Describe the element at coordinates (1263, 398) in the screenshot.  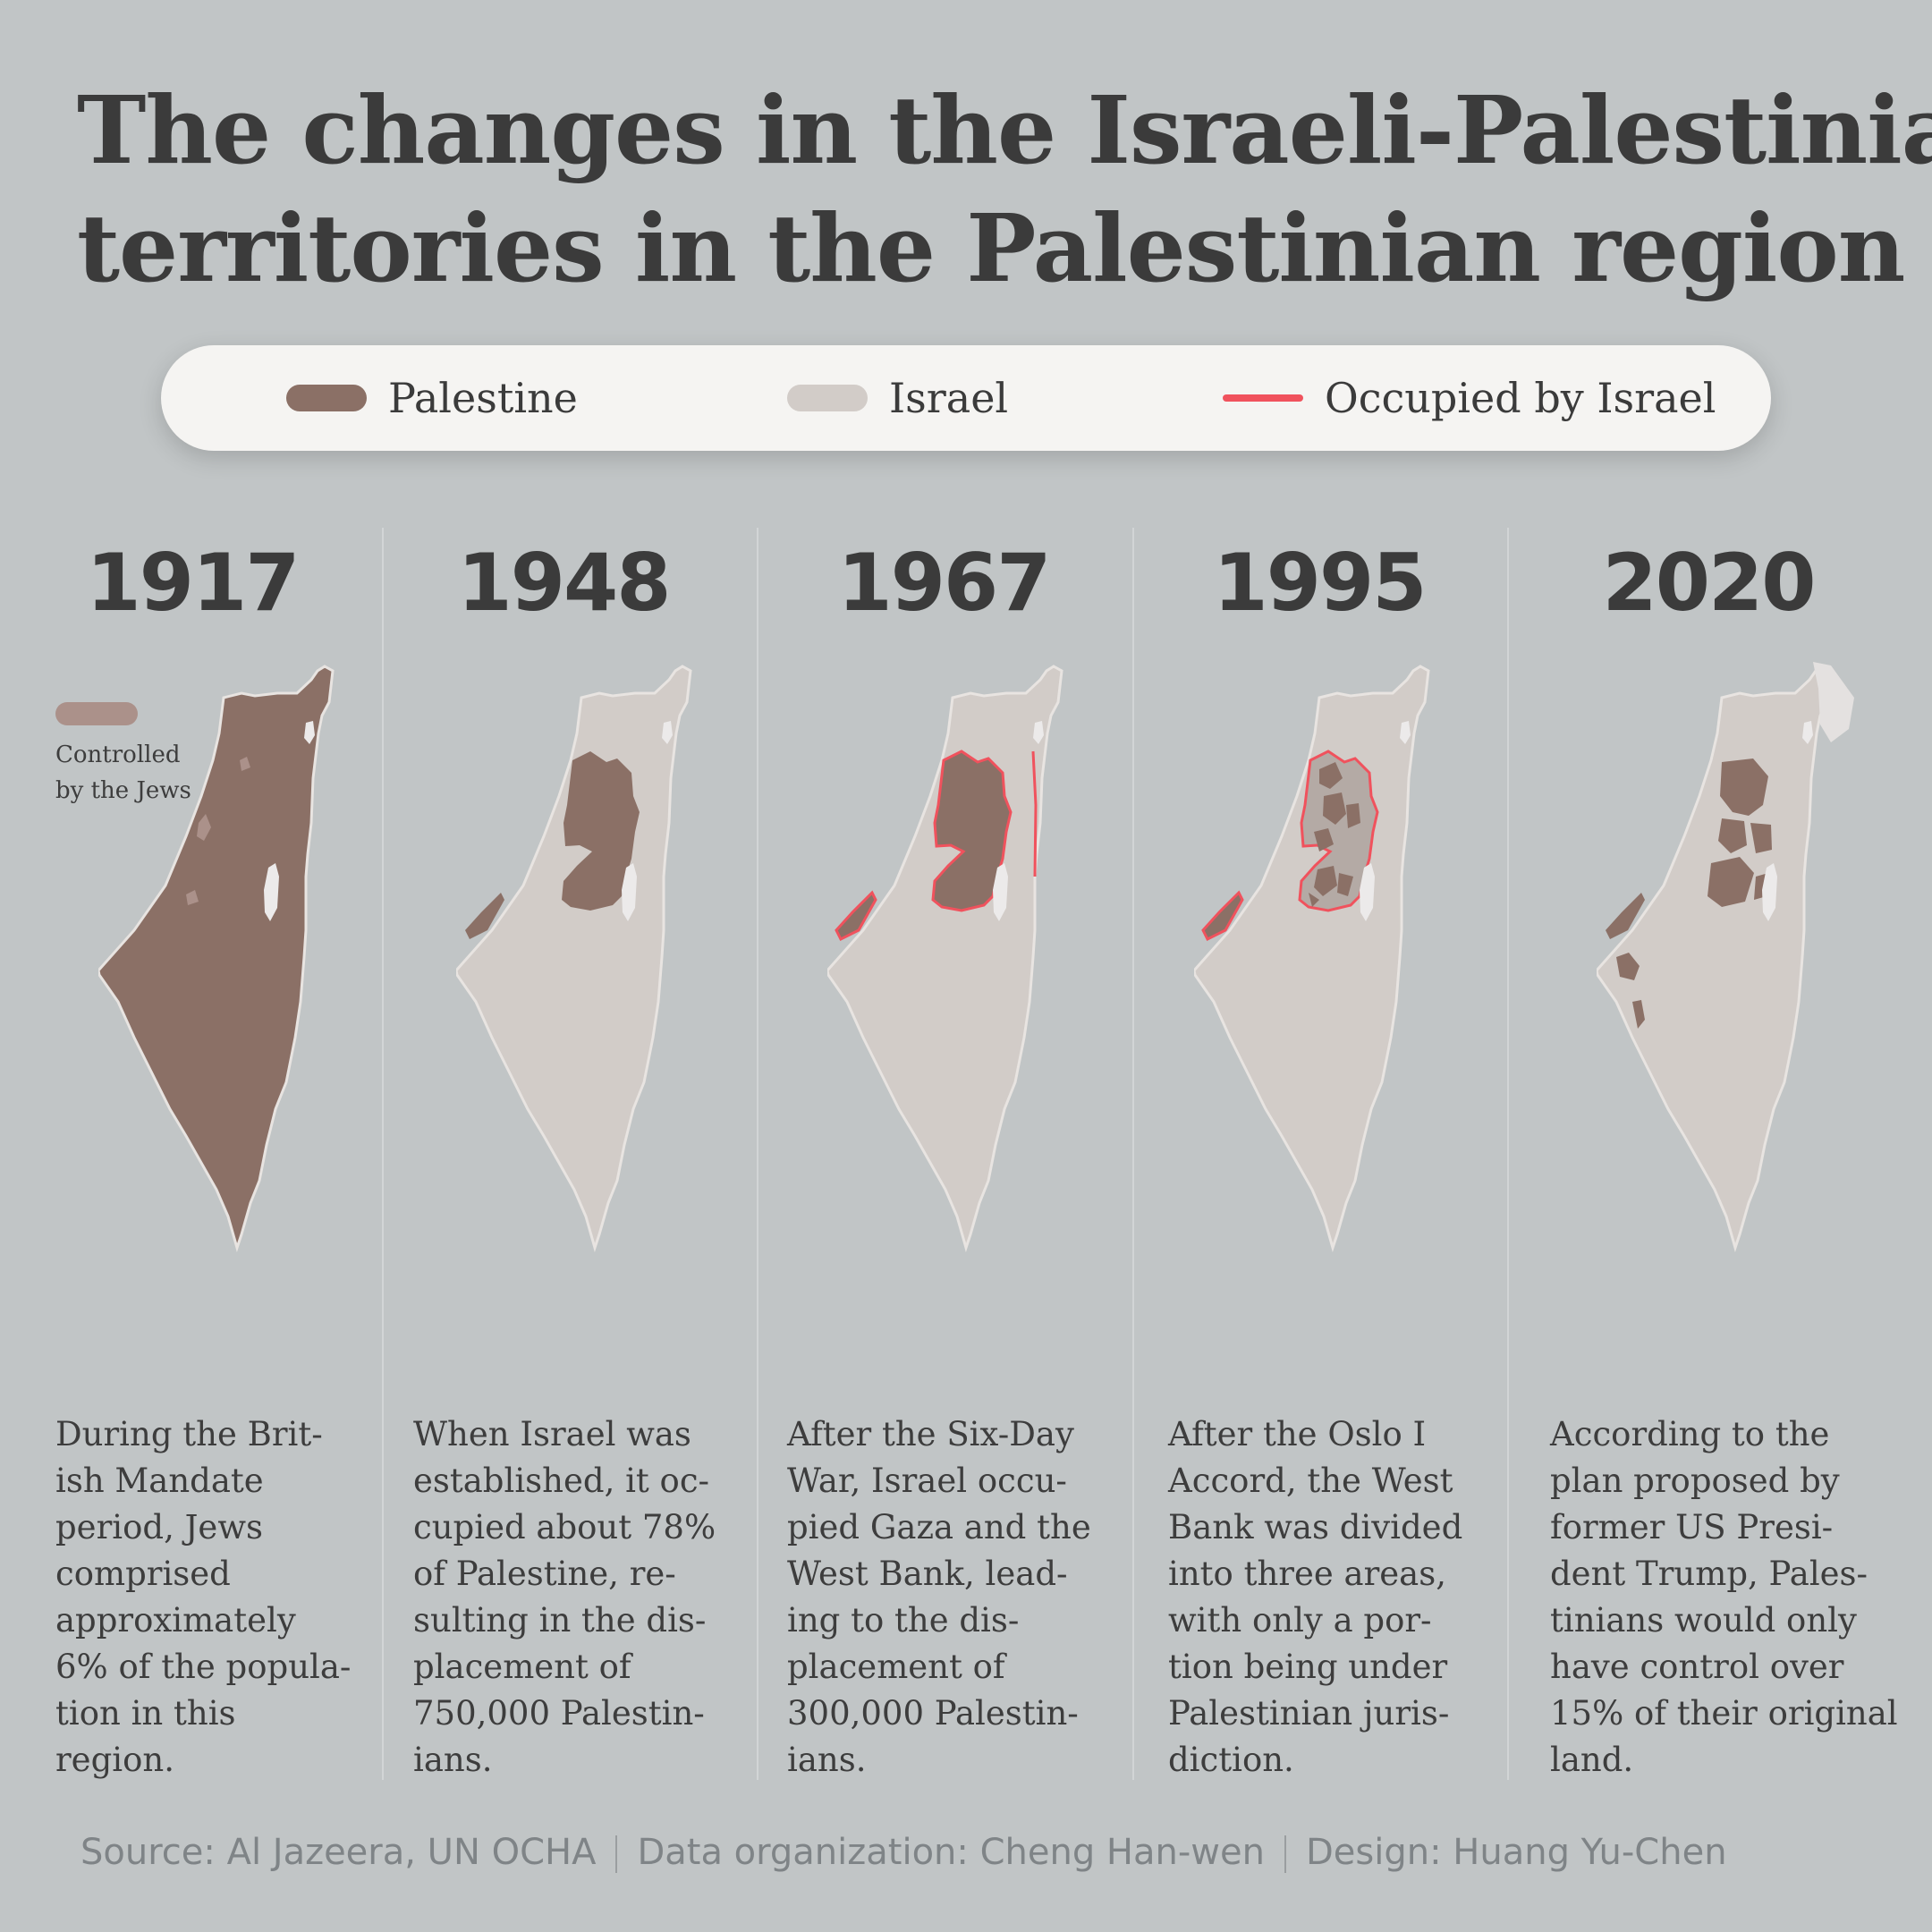
I see `occupied-line-swatch` at that location.